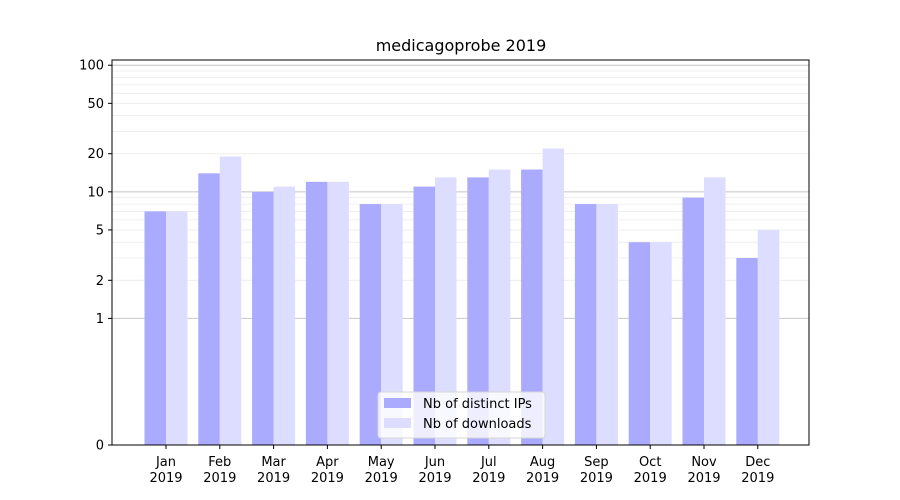 The width and height of the screenshot is (900, 500). I want to click on bar-downloads-mar, so click(284, 316).